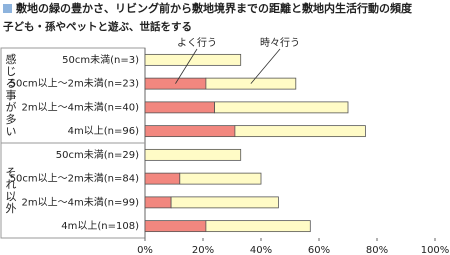  I want to click on chart-title: 敷地の緑の豊かさ、リビング前から敷地境界までの距離と敷地内生活行動の頻度, so click(214, 8).